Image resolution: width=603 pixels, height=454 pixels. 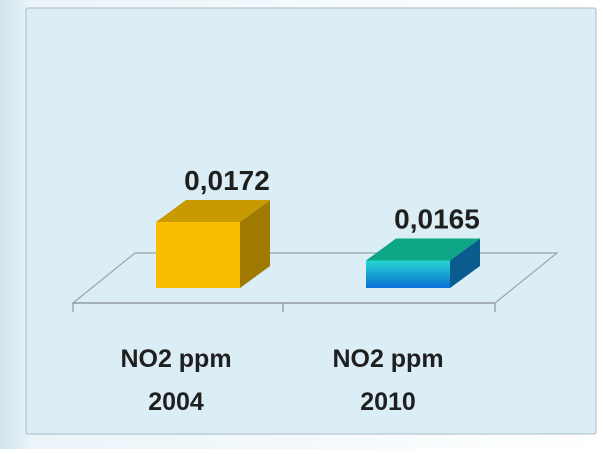 I want to click on floor-plane, so click(x=315, y=278).